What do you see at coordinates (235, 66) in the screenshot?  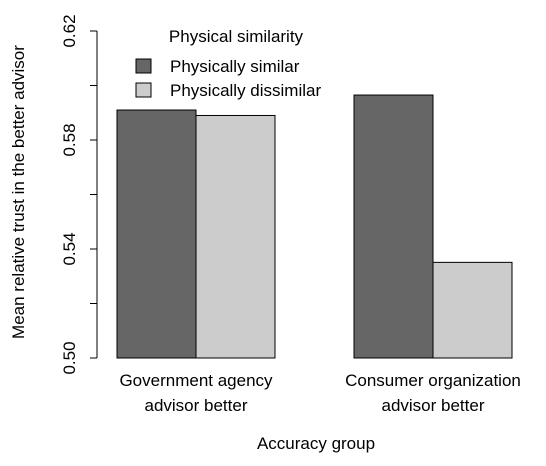 I see `legend-label-physically-similar: Physically similar` at bounding box center [235, 66].